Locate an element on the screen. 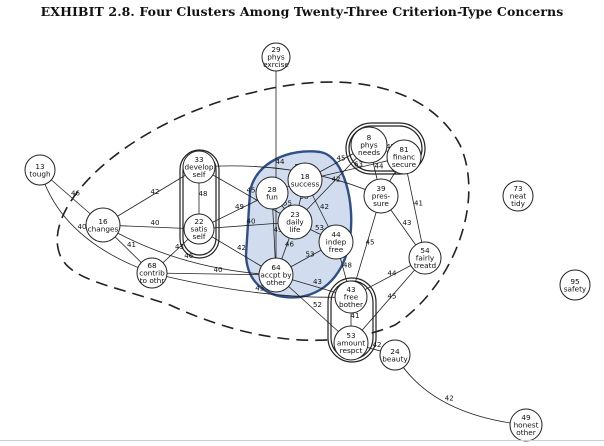 This screenshot has height=446, width=604. node-label-43-2: bother is located at coordinates (351, 304).